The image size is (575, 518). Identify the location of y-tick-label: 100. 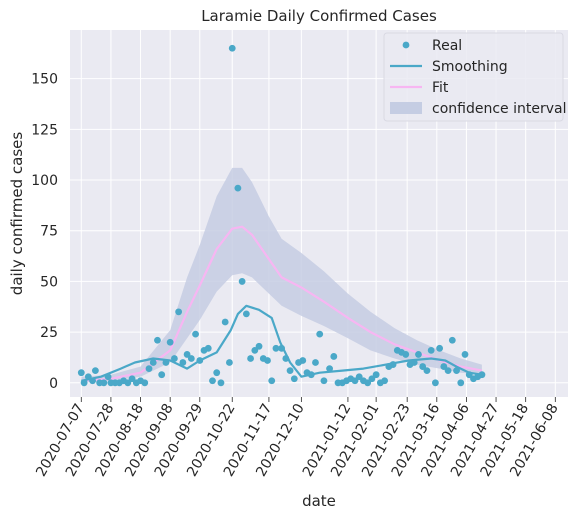
(44, 181).